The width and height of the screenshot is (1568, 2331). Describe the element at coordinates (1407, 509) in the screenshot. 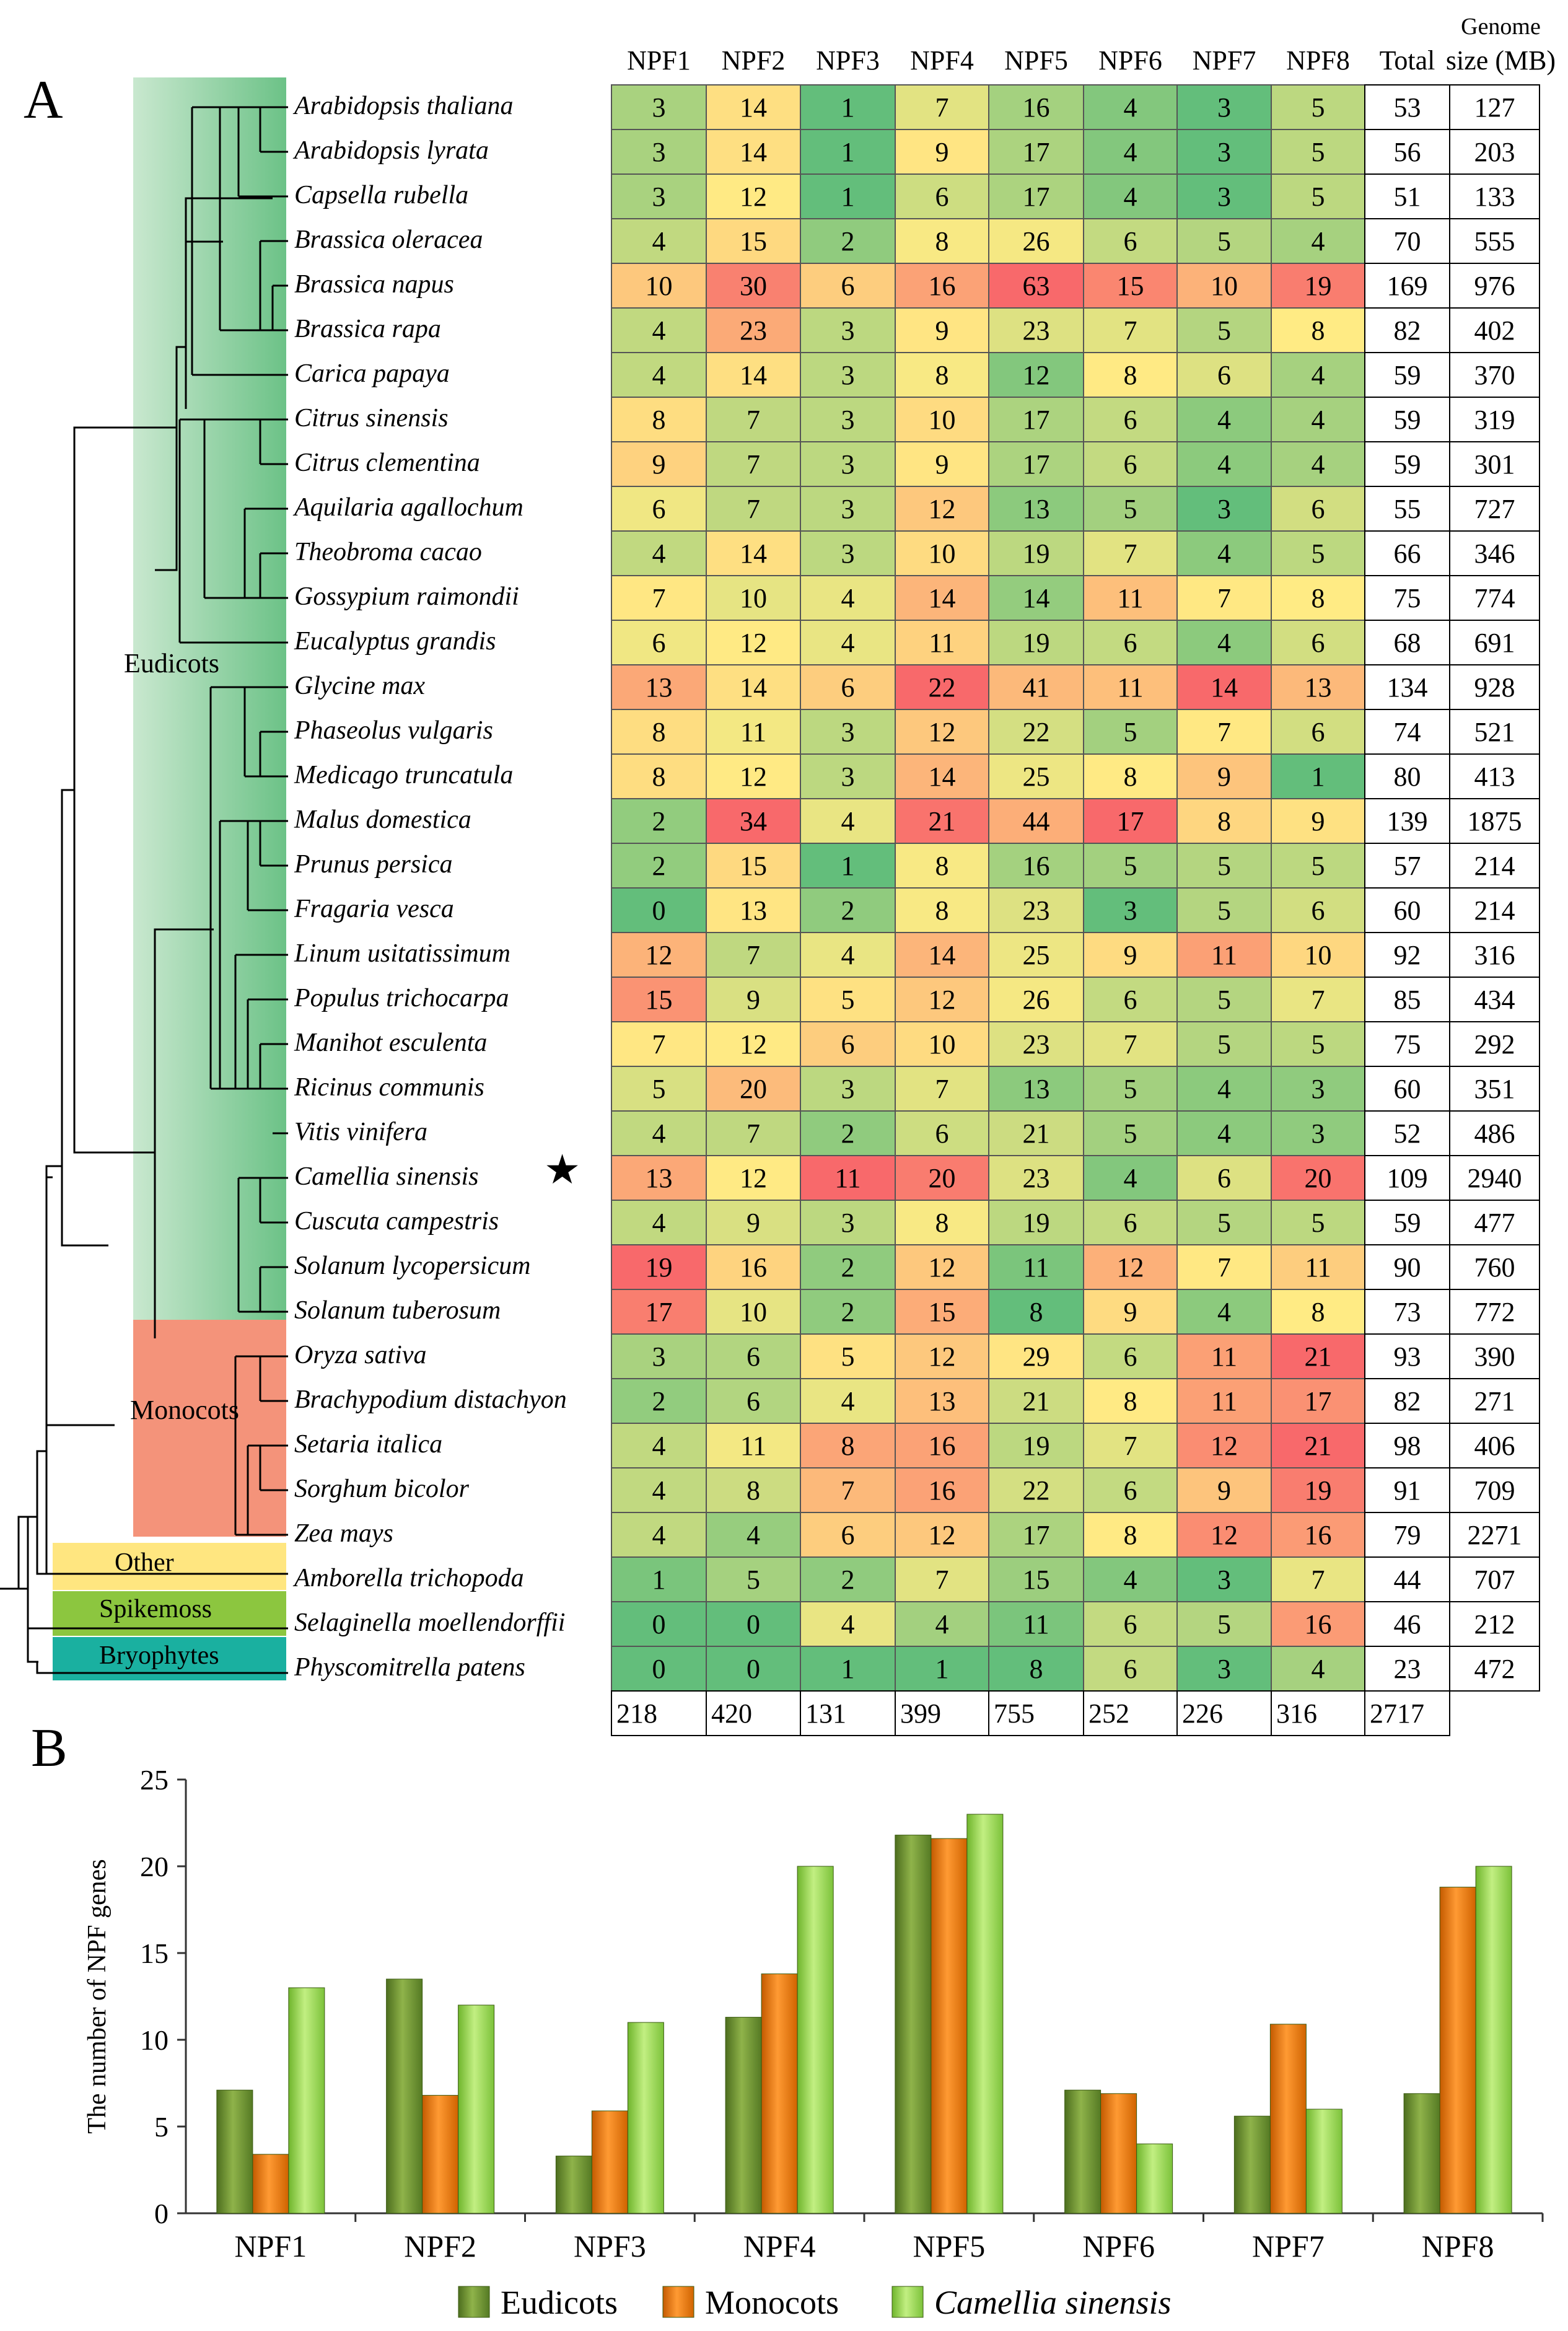

I see `total-cell-value: 55` at that location.